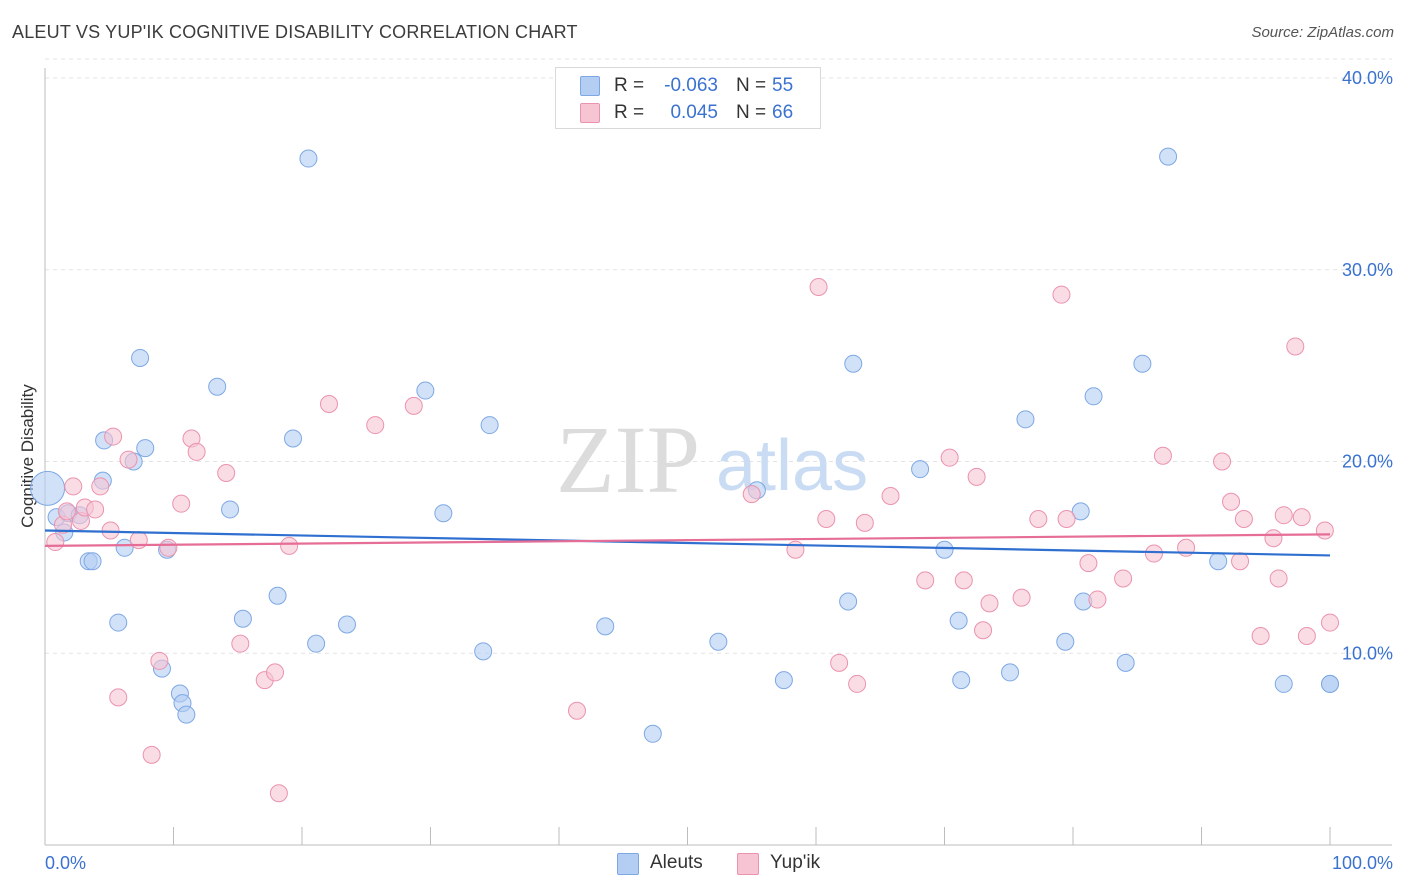 The height and width of the screenshot is (892, 1406). What do you see at coordinates (1362, 863) in the screenshot?
I see `x-tick-label: 100.0%` at bounding box center [1362, 863].